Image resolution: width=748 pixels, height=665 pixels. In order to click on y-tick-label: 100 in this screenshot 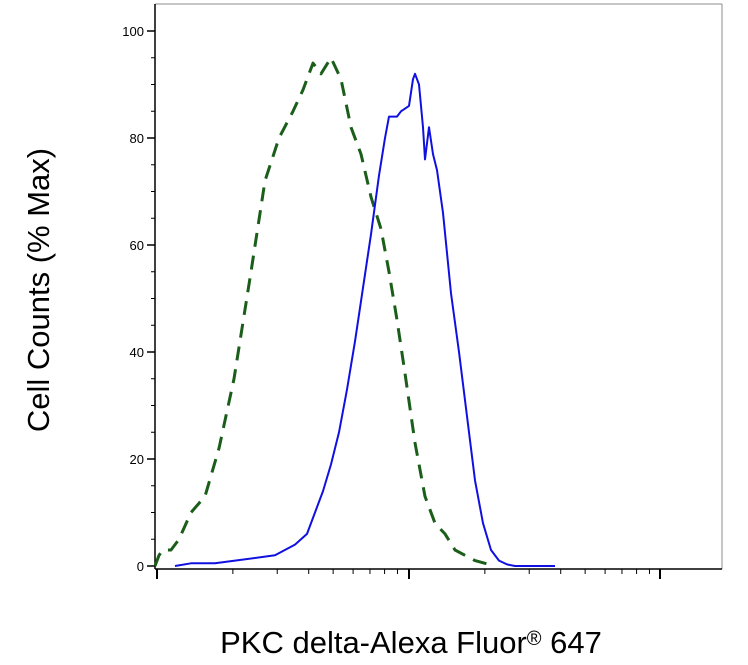, I will do `click(133, 31)`.